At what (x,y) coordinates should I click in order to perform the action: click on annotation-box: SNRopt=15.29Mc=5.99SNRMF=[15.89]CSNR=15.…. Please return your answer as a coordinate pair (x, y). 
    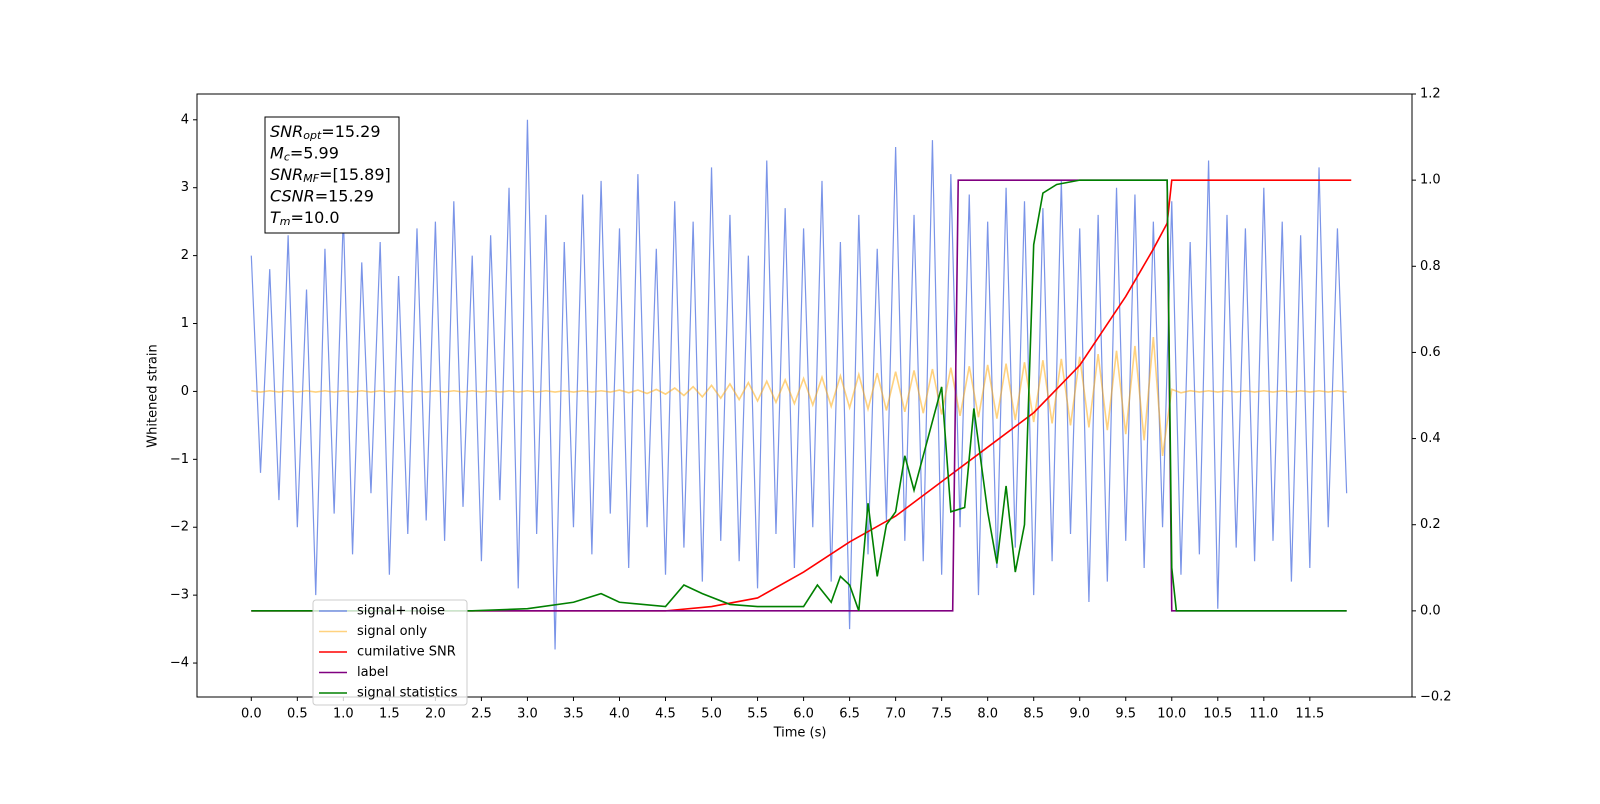
    Looking at the image, I should click on (332, 175).